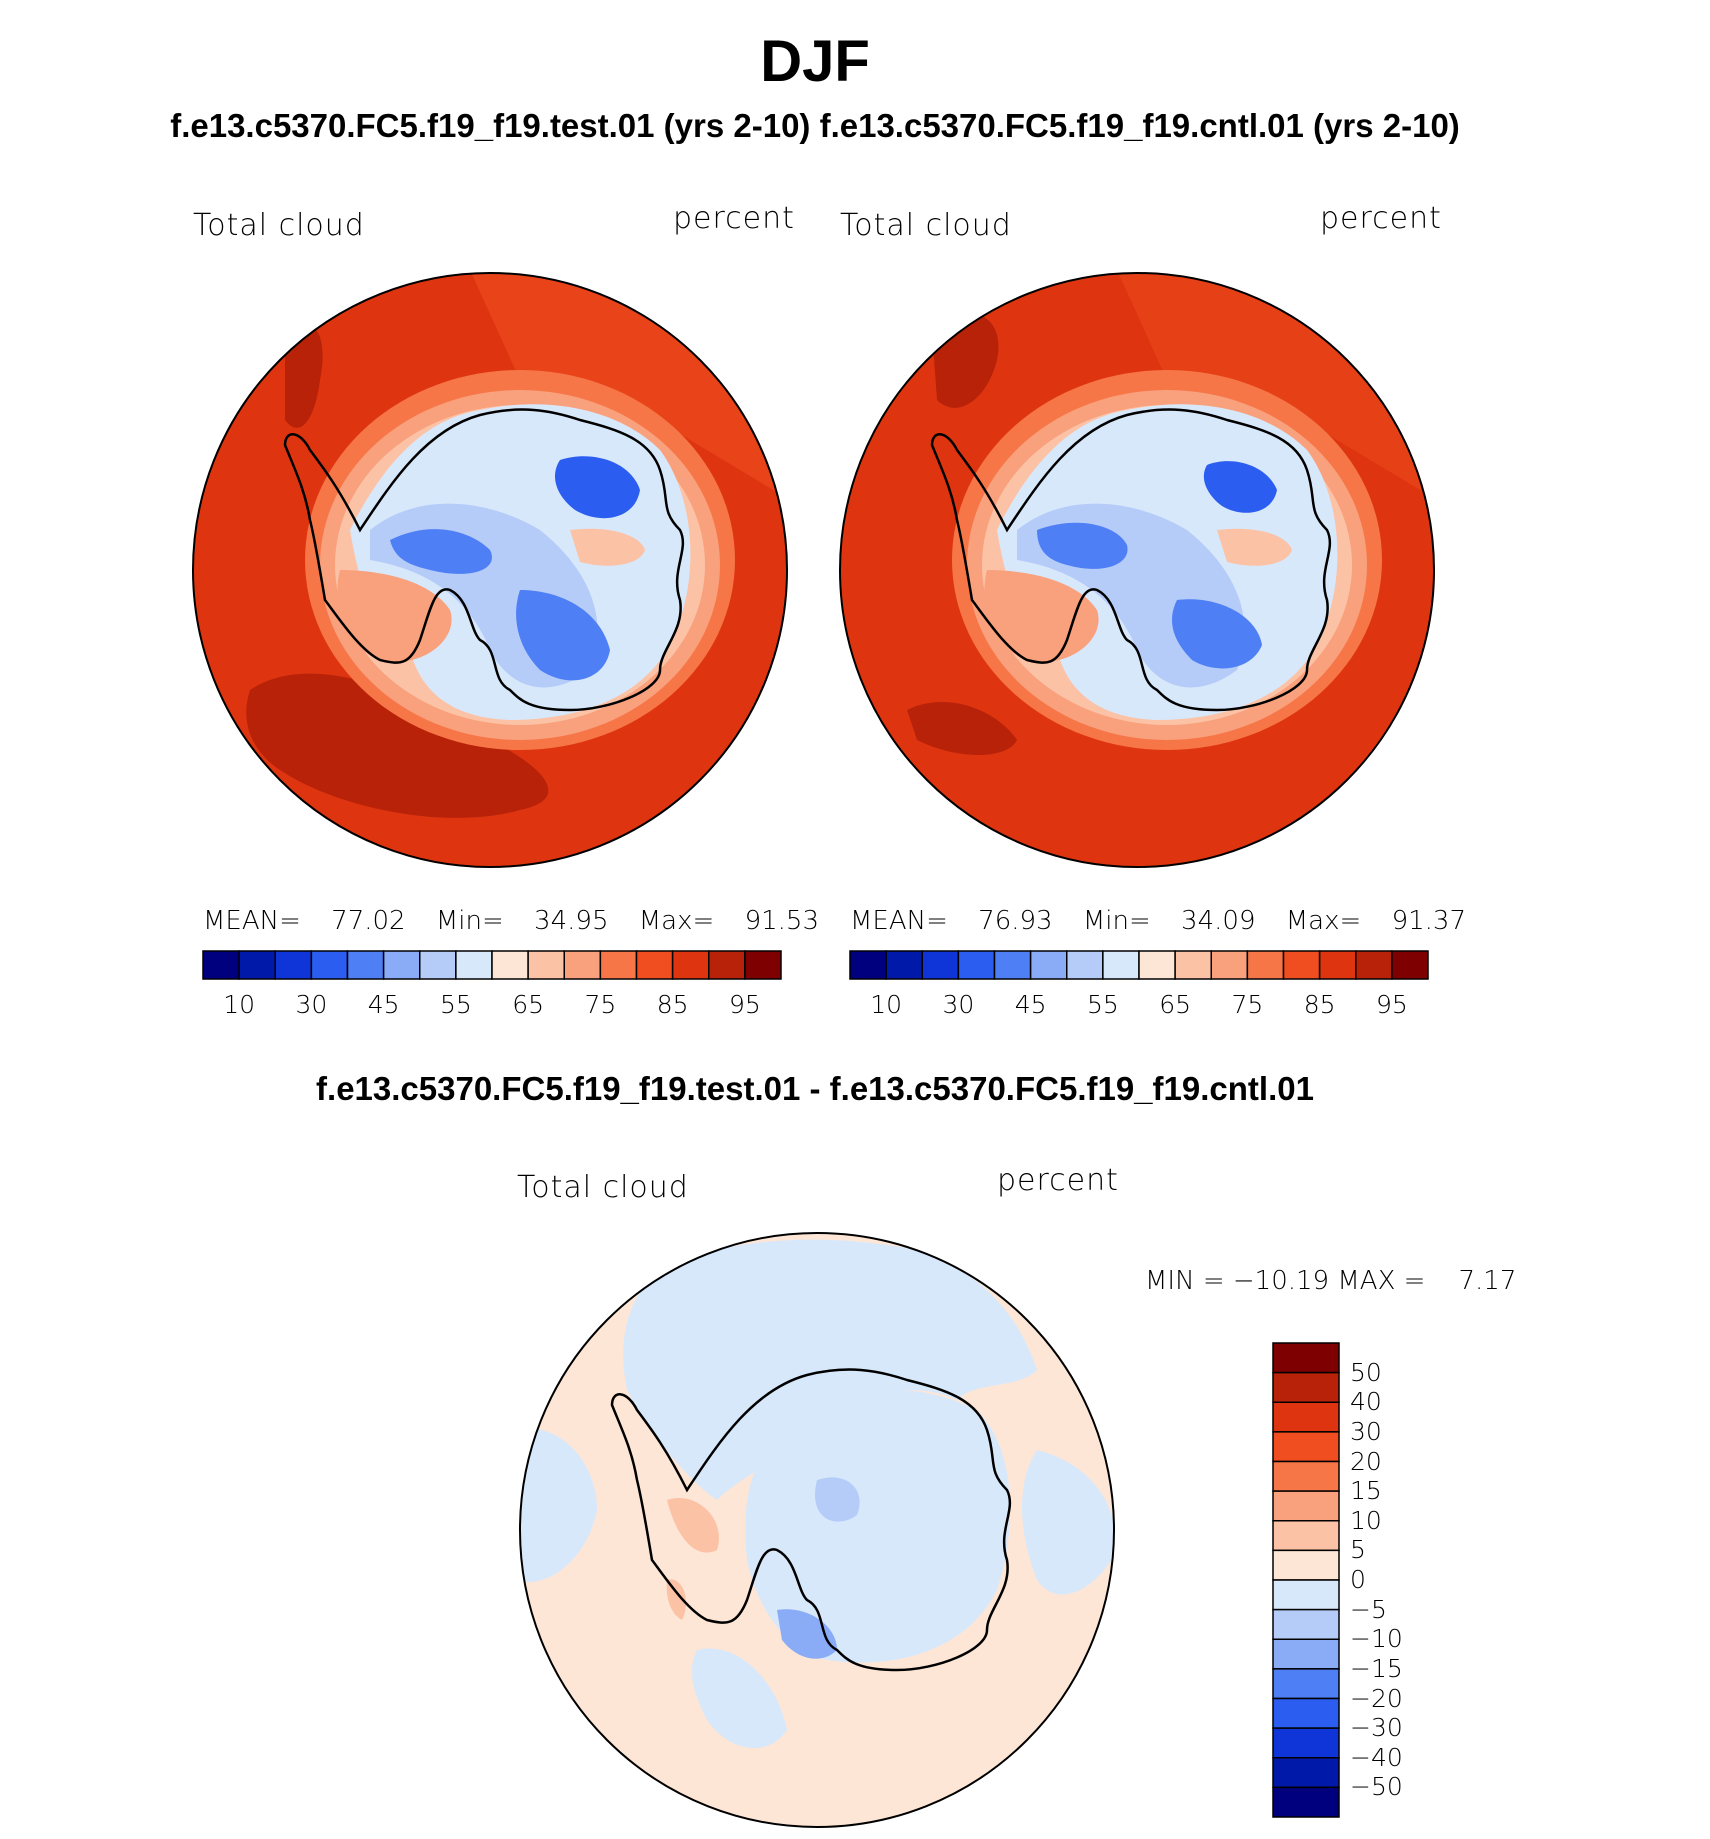 The height and width of the screenshot is (1839, 1710). What do you see at coordinates (368, 921) in the screenshot?
I see `panel1-mean-value: 77.02` at bounding box center [368, 921].